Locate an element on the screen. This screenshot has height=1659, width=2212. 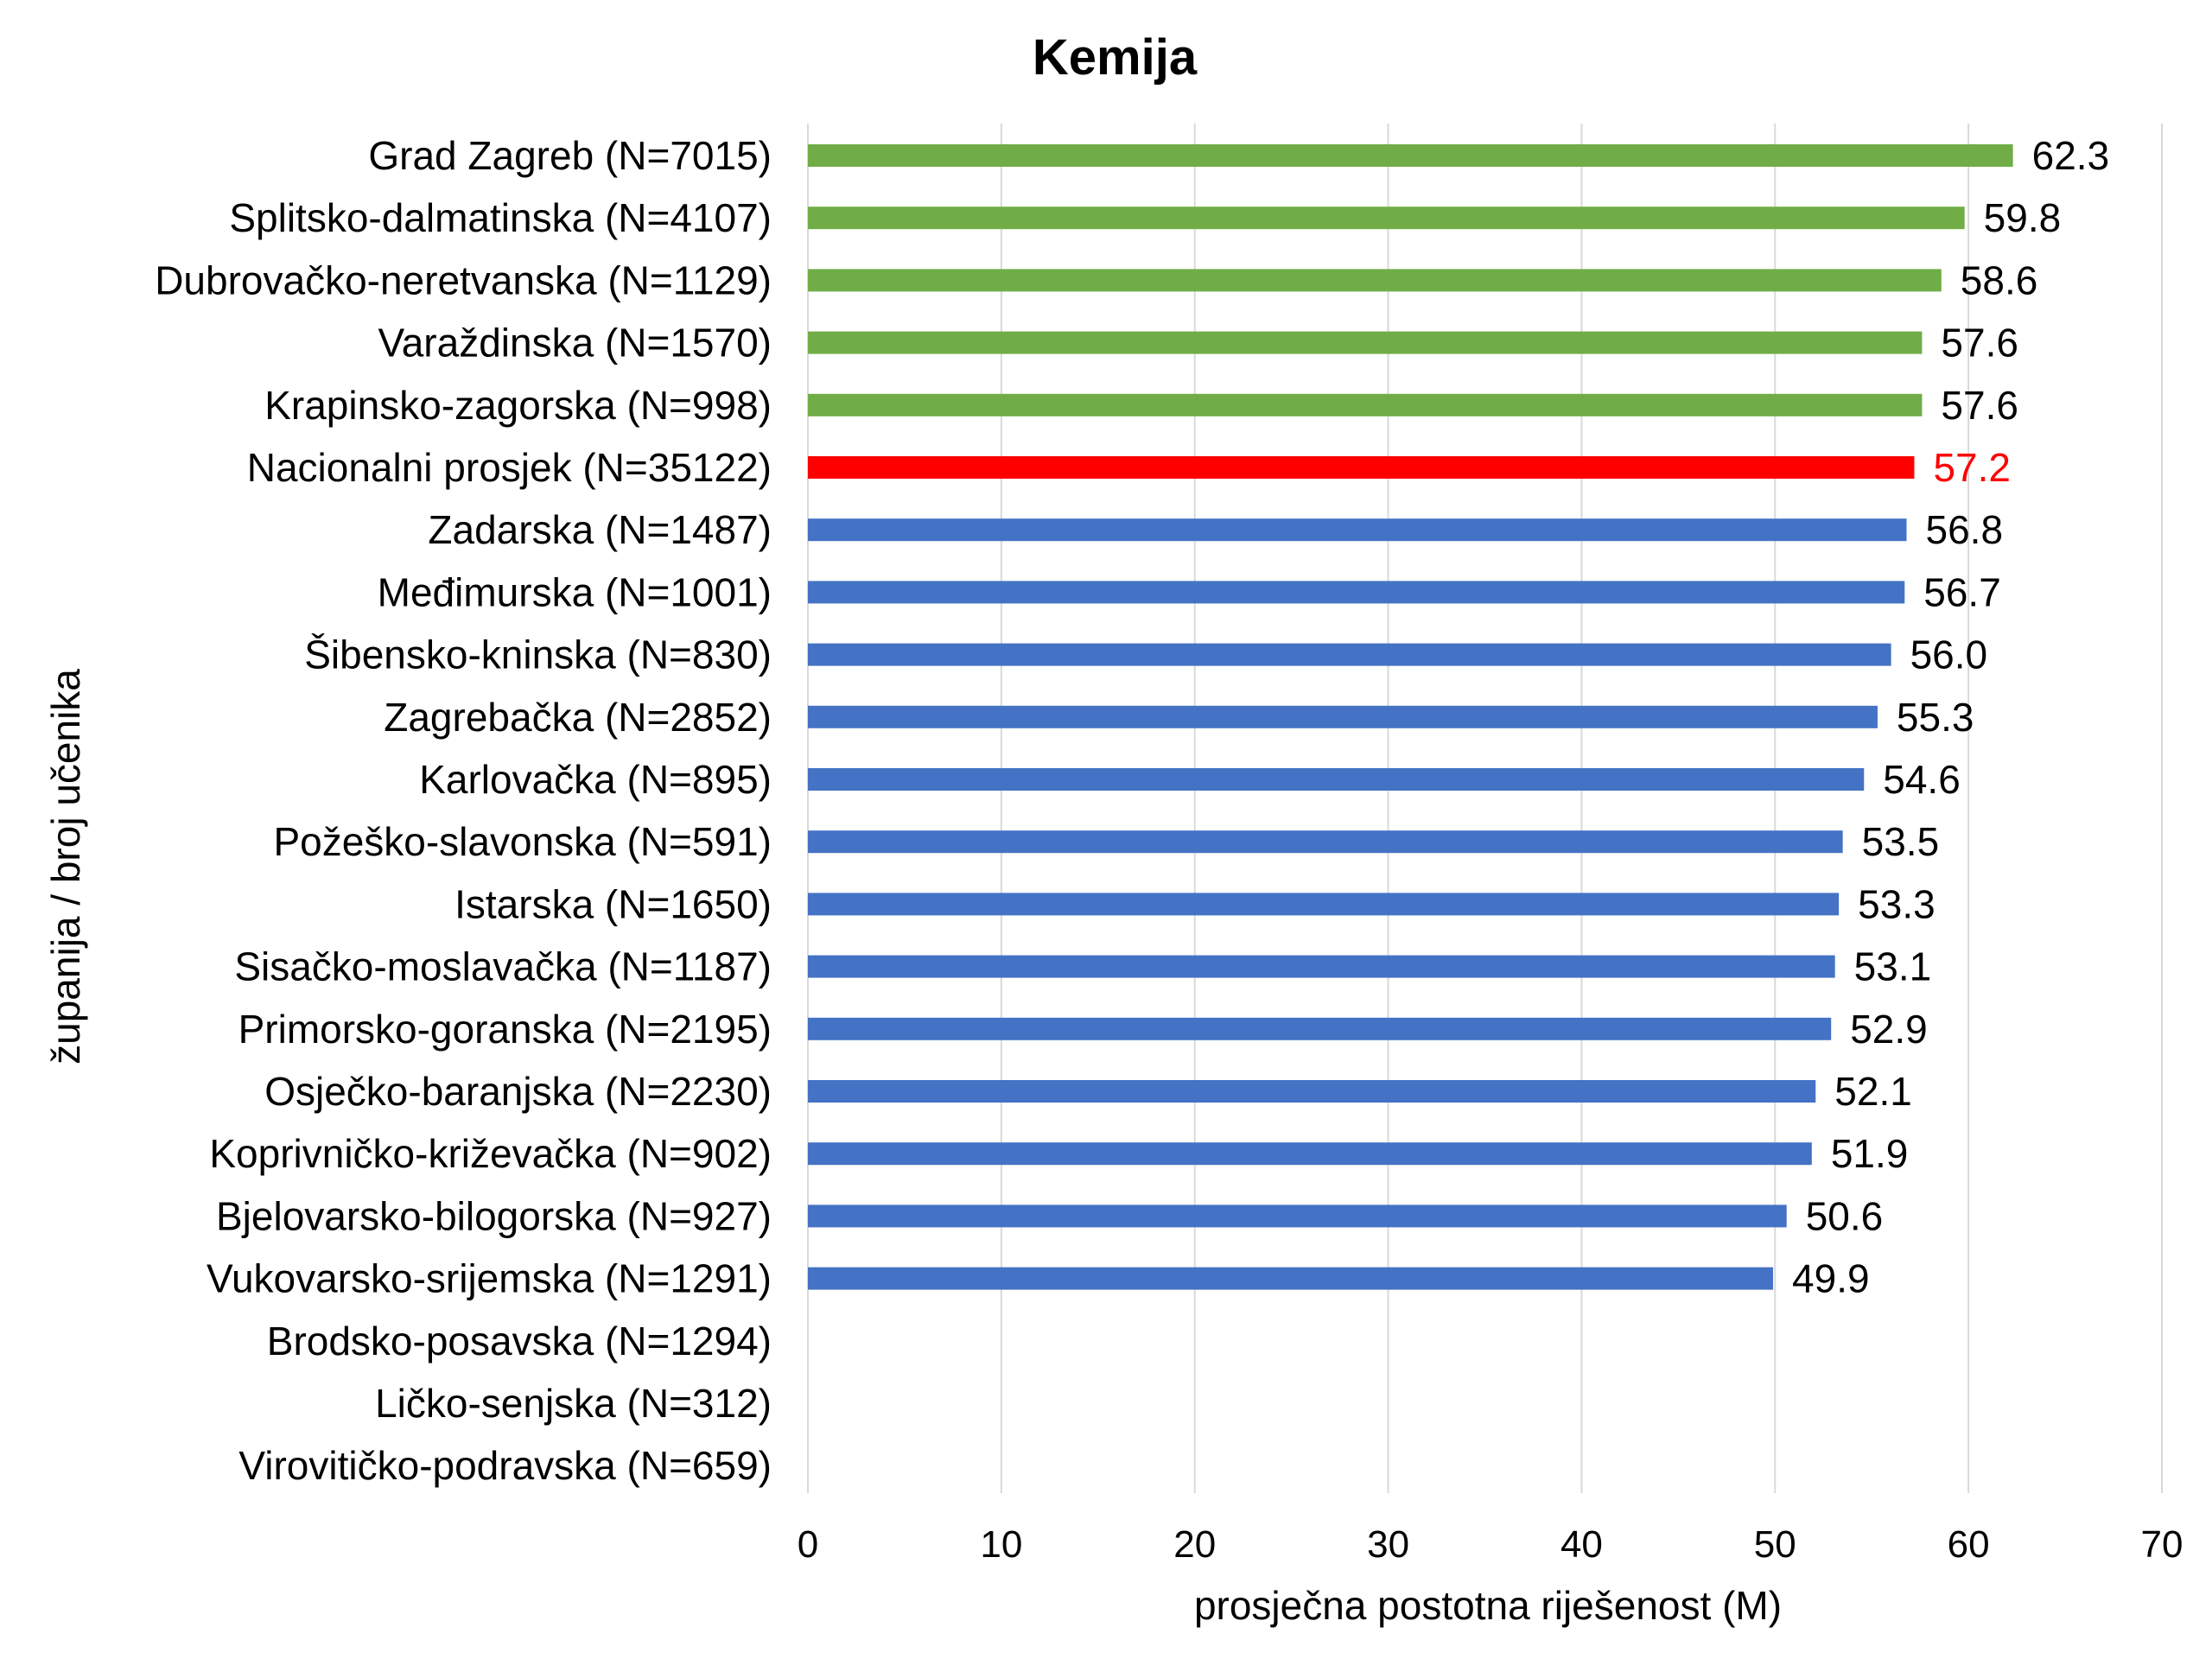
category-label: Istarska (N=1650) is located at coordinates (613, 903).